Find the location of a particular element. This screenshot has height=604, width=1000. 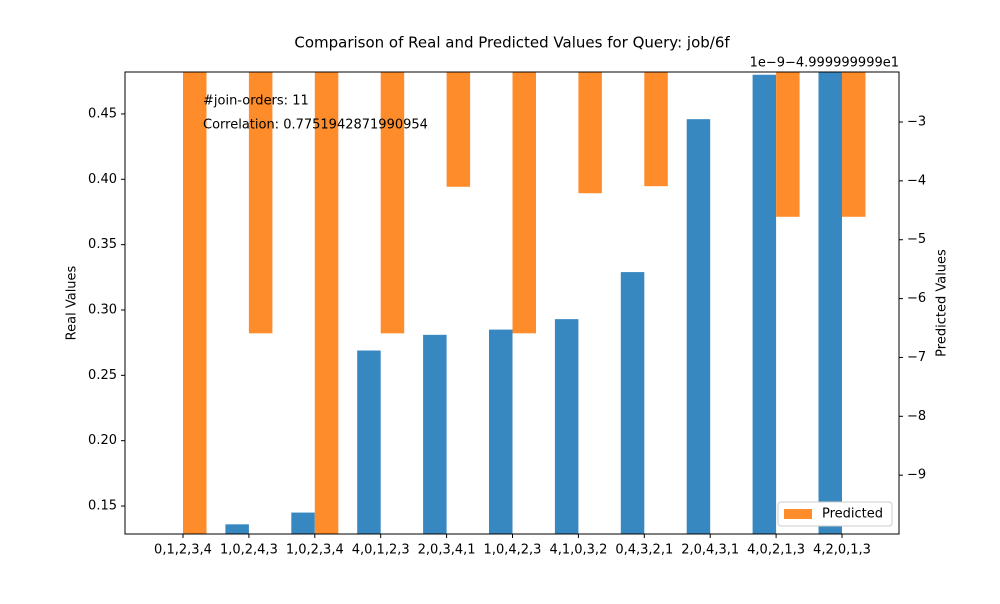

y-tick-label: 0.25 is located at coordinates (102, 375).